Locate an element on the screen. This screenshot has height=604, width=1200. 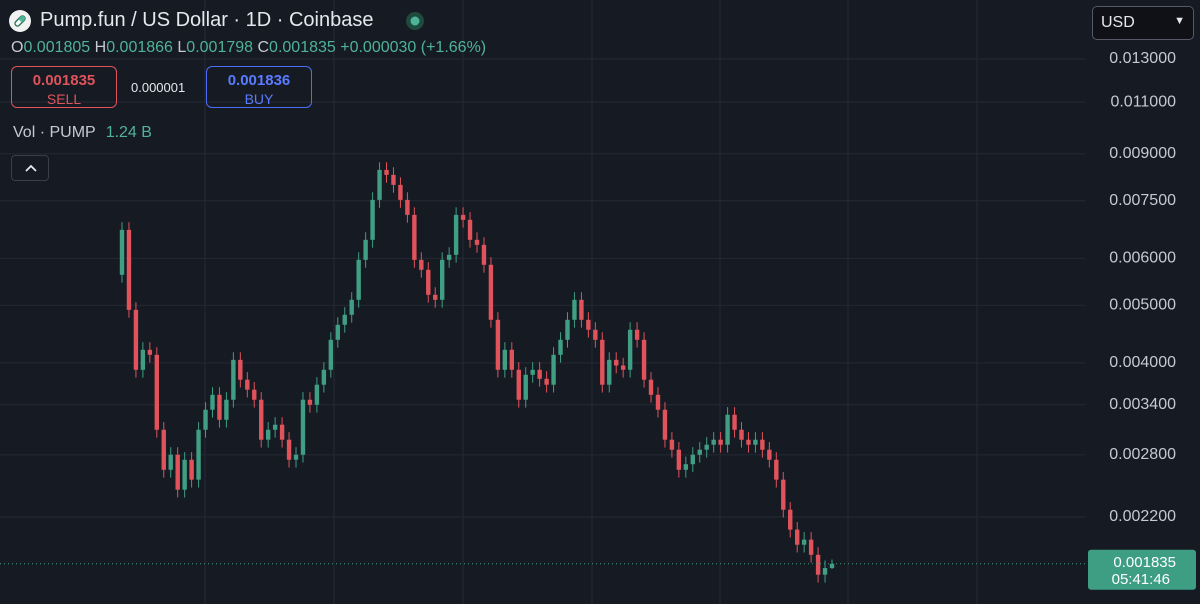
y-tick-label: 0.006000 is located at coordinates (1142, 258).